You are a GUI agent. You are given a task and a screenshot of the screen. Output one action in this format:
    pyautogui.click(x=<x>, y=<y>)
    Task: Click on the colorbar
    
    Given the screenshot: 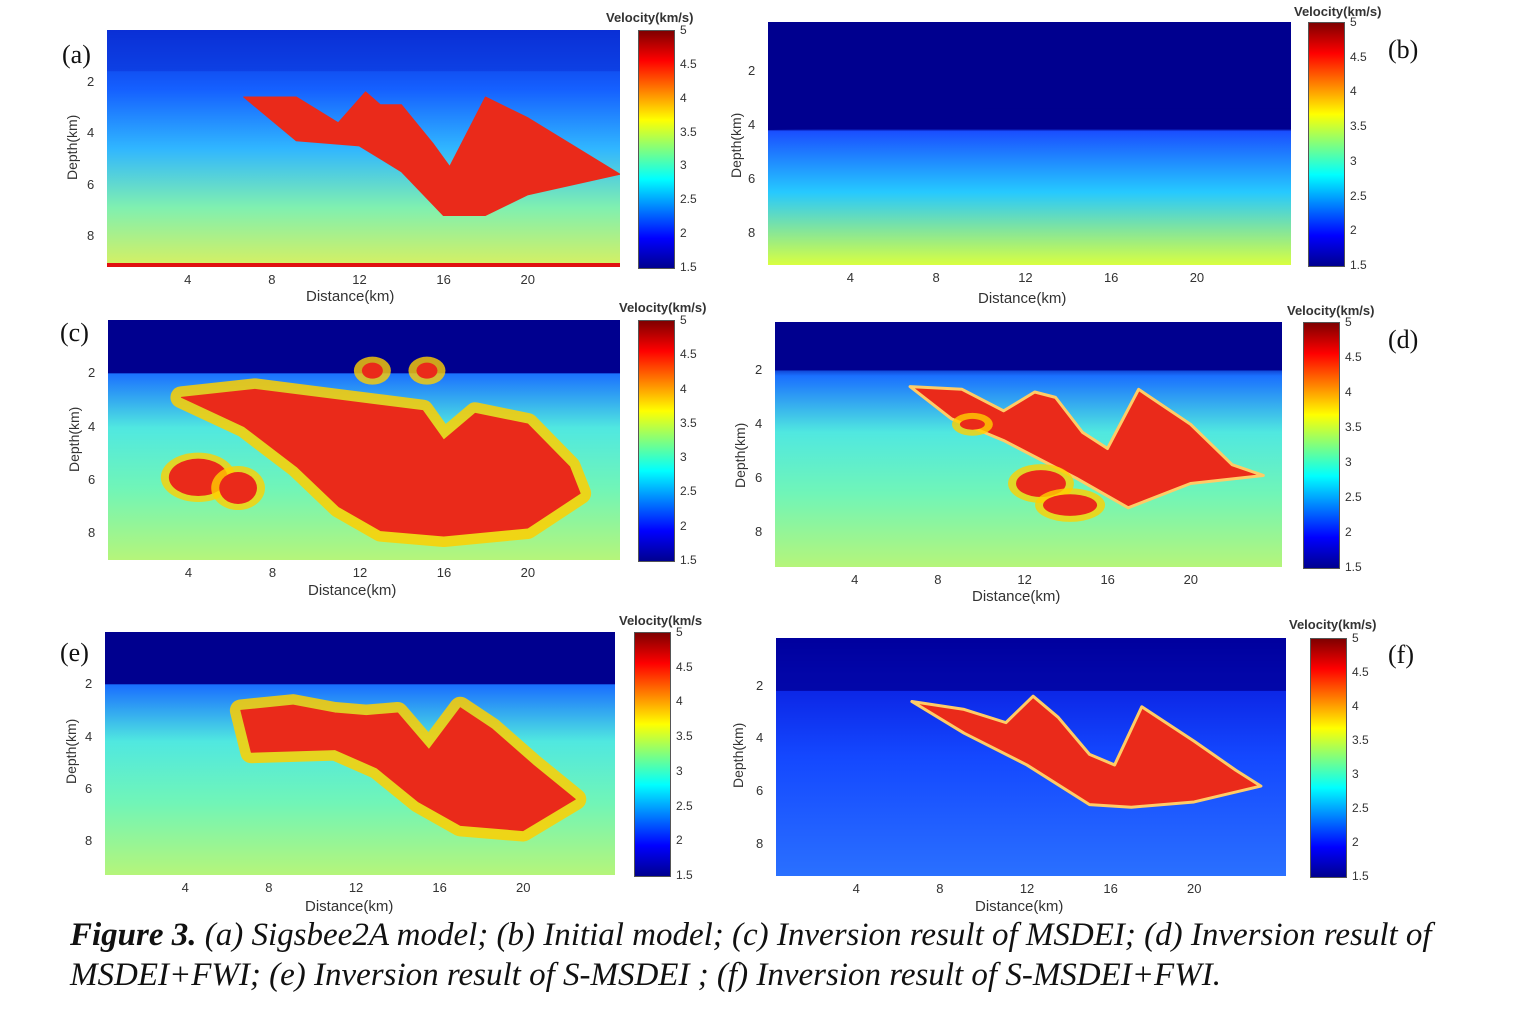 What is the action you would take?
    pyautogui.click(x=656, y=149)
    